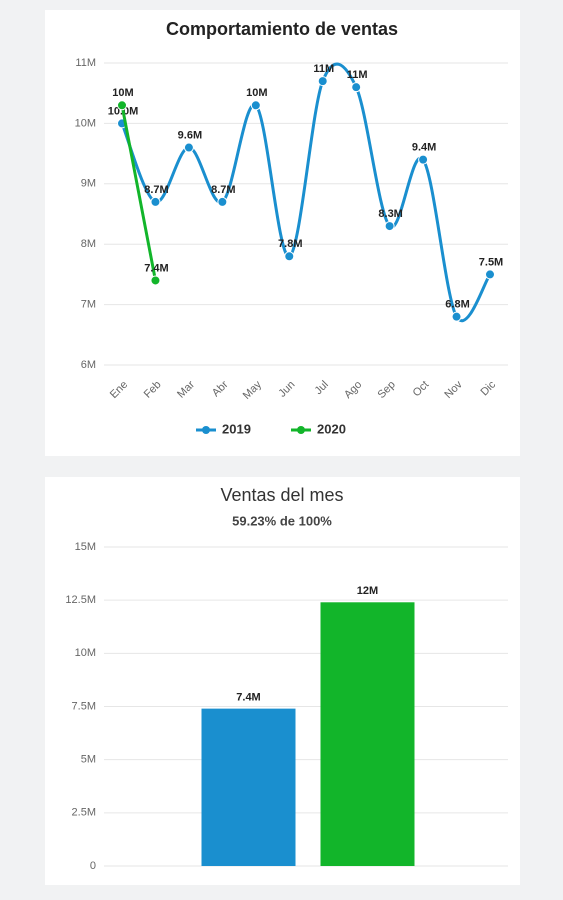 The width and height of the screenshot is (563, 900). What do you see at coordinates (80, 600) in the screenshot?
I see `y-tick-label: 12.5M` at bounding box center [80, 600].